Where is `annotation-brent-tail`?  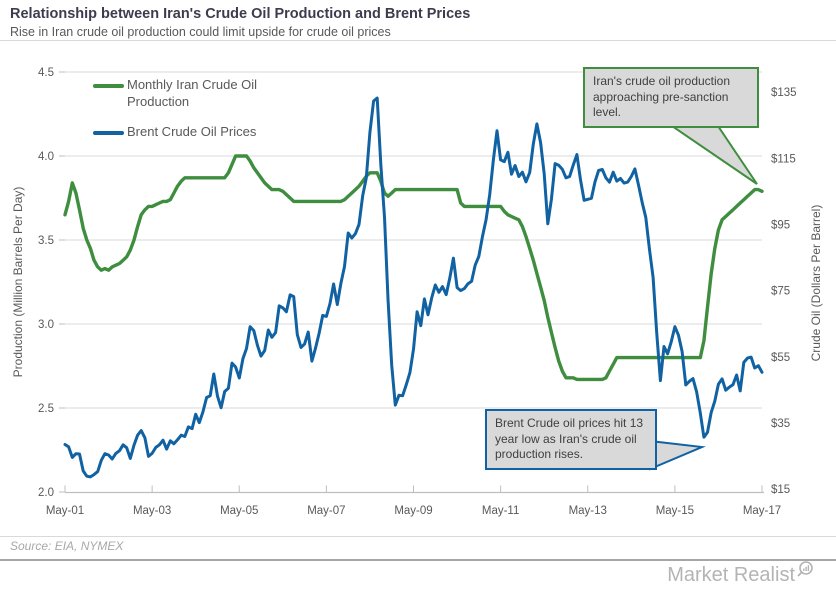
annotation-brent-tail is located at coordinates (677, 455).